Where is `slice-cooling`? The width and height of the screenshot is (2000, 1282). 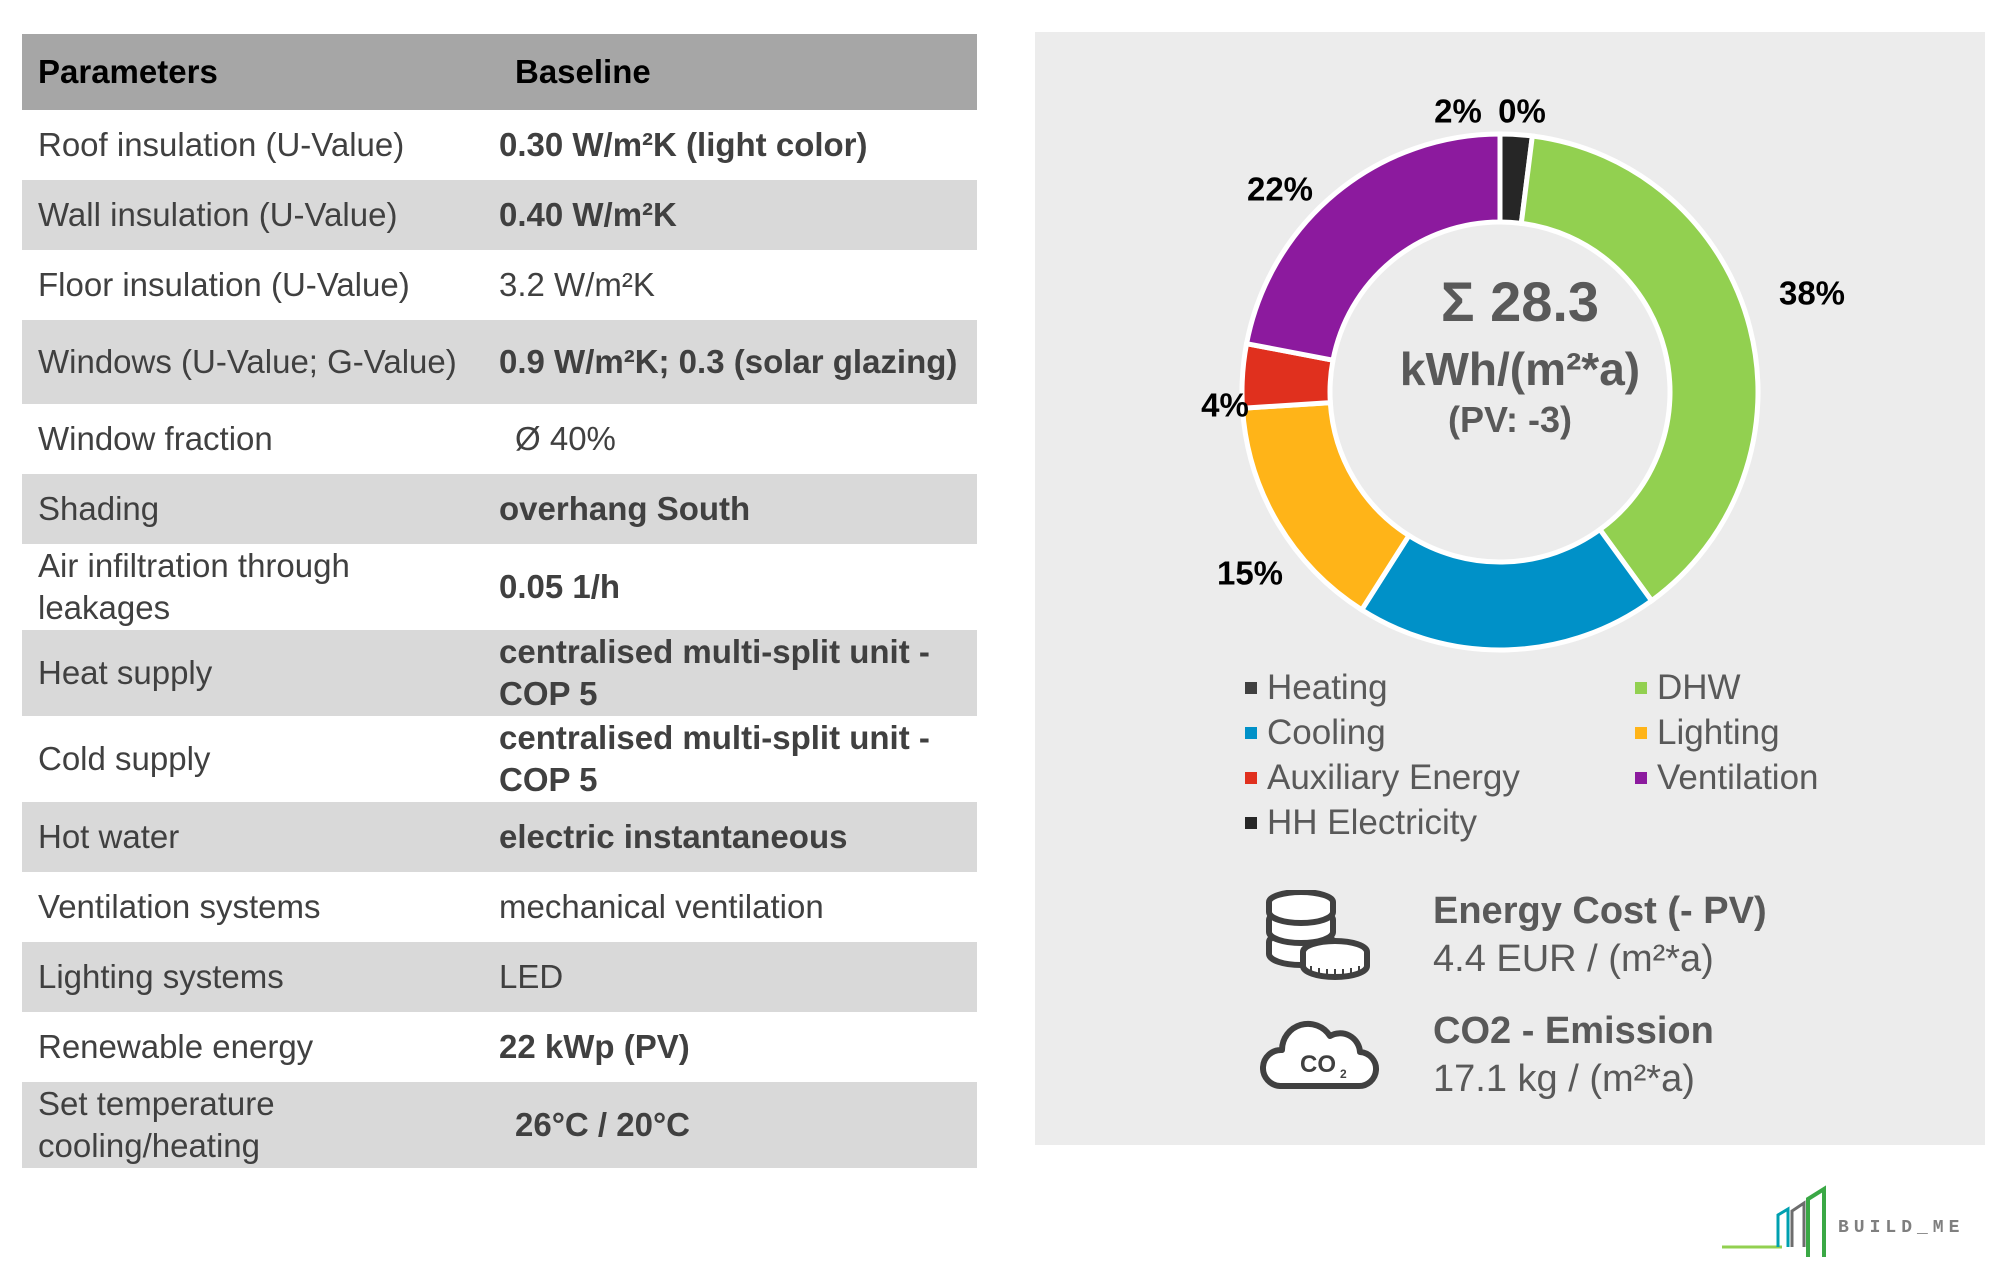 slice-cooling is located at coordinates (1507, 589).